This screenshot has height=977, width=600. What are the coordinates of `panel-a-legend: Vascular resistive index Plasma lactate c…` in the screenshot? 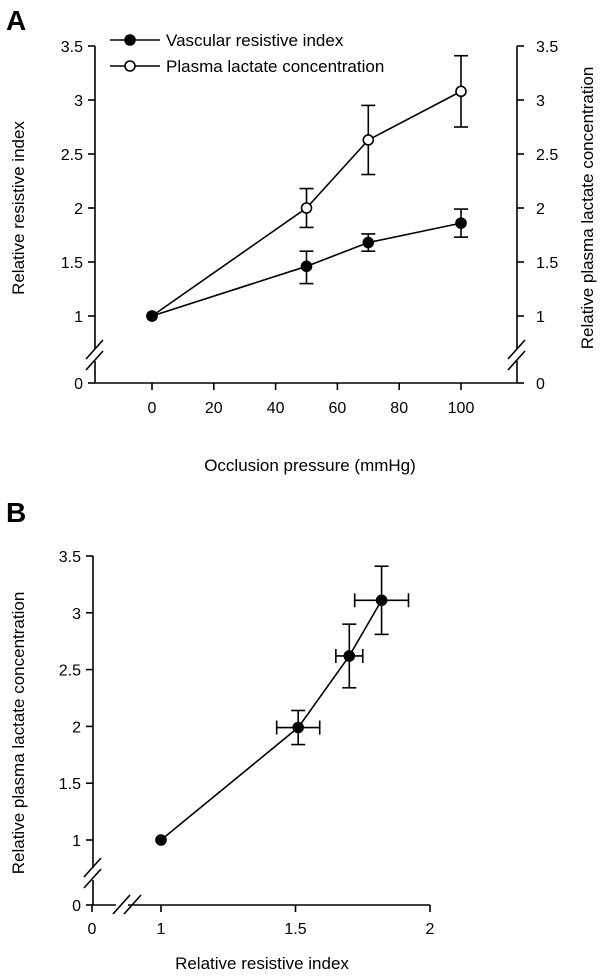 It's located at (247, 53).